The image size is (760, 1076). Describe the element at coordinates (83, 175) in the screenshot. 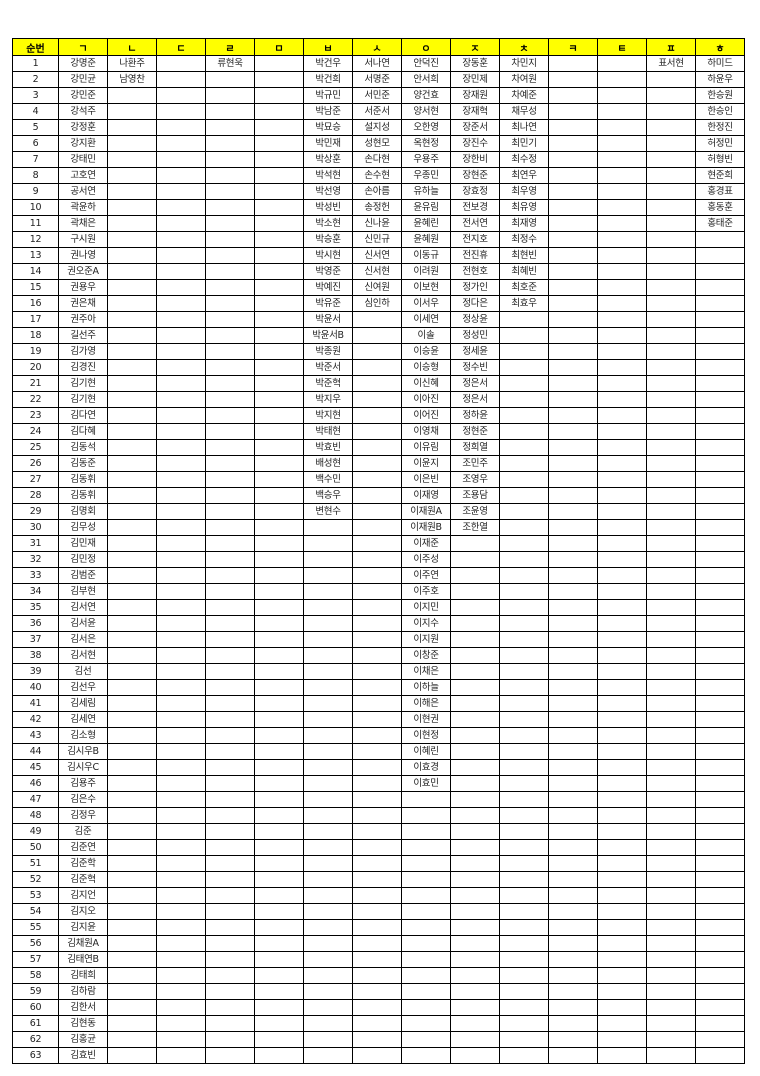

I see `name-cell: 고호연` at that location.